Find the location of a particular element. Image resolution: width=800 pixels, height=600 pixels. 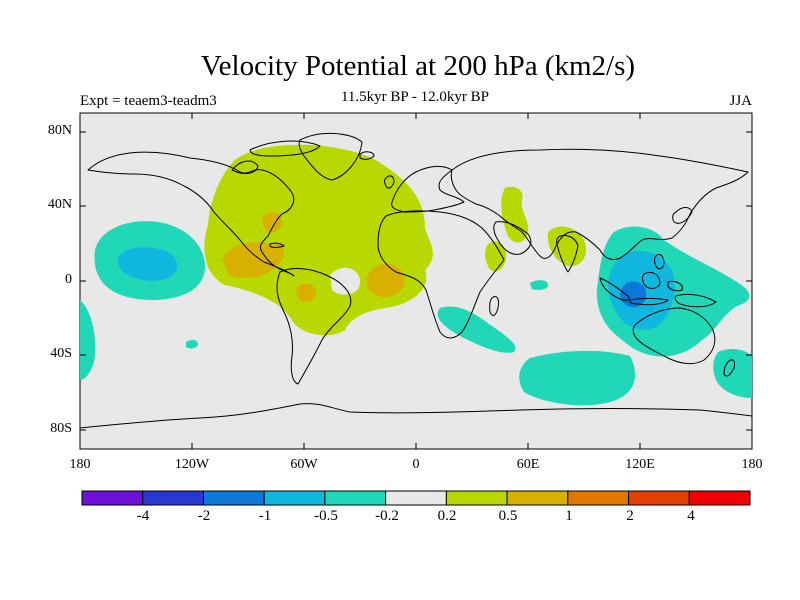

period-label: 11.5kyr BP - 12.0kyr BP is located at coordinates (415, 97).